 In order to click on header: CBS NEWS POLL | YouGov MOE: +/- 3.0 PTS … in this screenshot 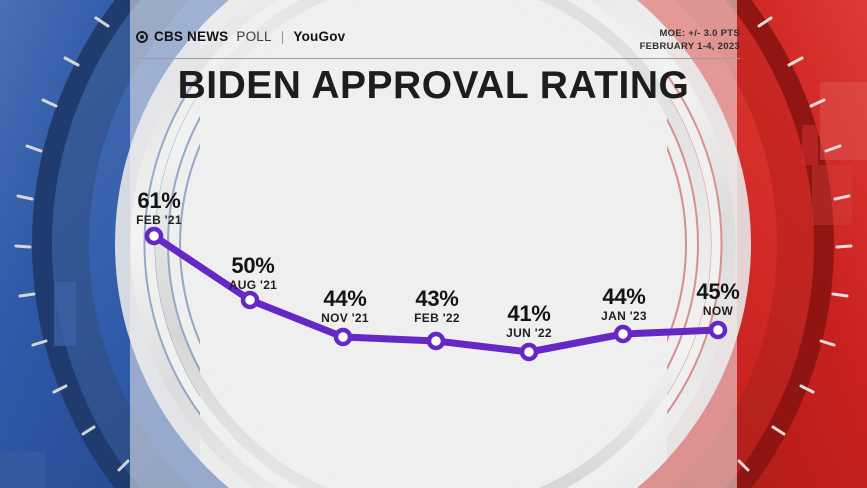, I will do `click(438, 44)`.